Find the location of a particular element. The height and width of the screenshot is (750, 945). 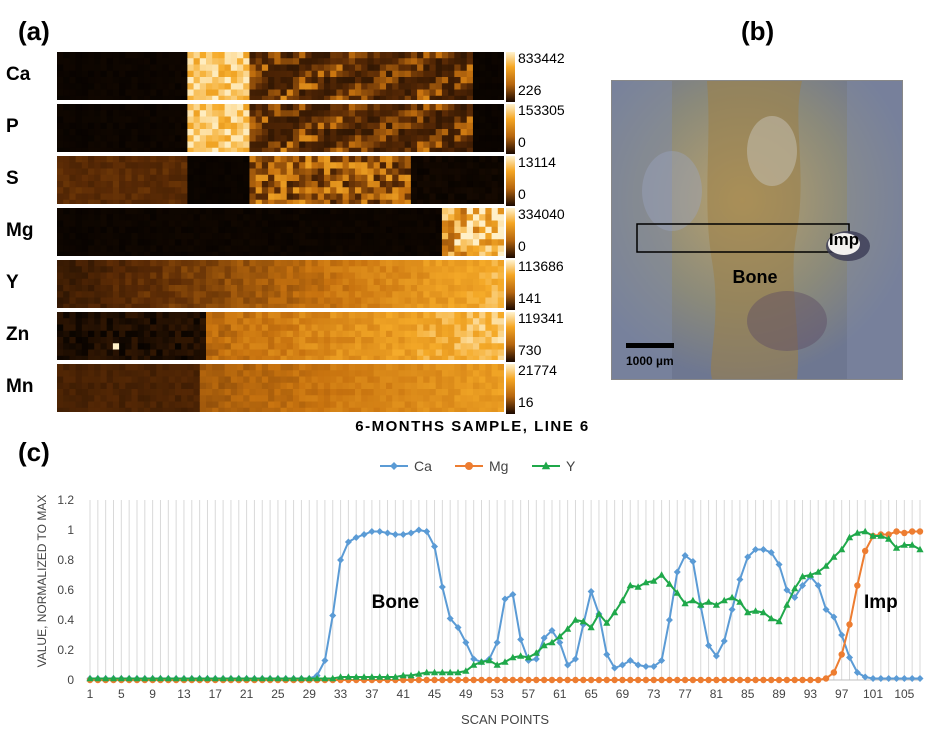

legend-label-mg: Mg is located at coordinates (498, 466).